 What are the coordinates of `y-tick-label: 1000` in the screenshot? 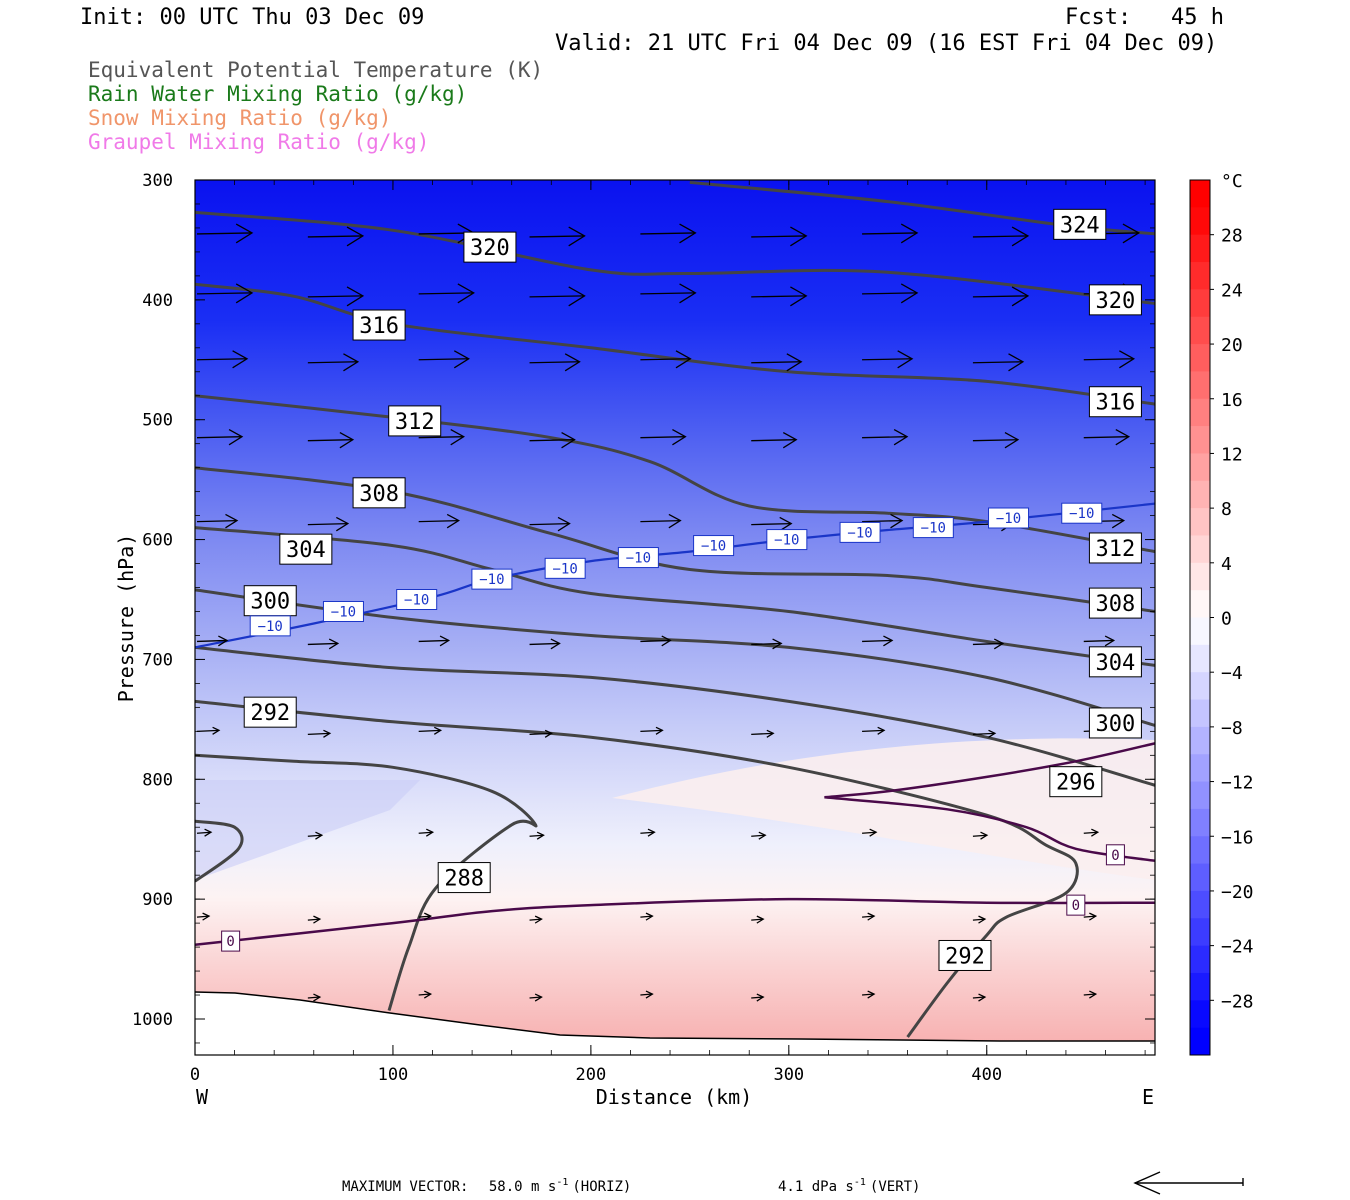 It's located at (152, 1020).